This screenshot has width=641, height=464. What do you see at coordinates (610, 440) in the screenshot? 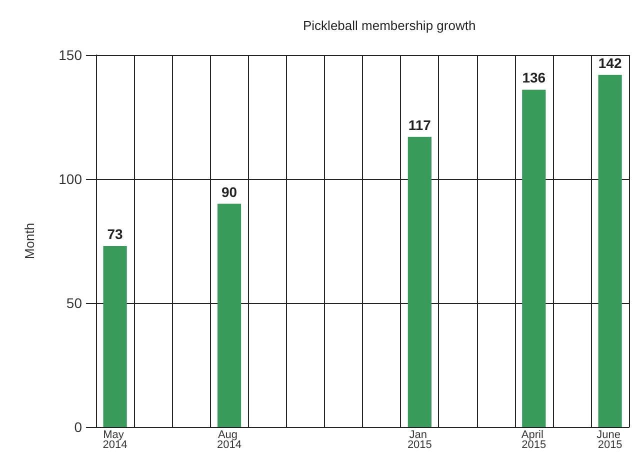
I see `x-tick-label: June 2015` at bounding box center [610, 440].